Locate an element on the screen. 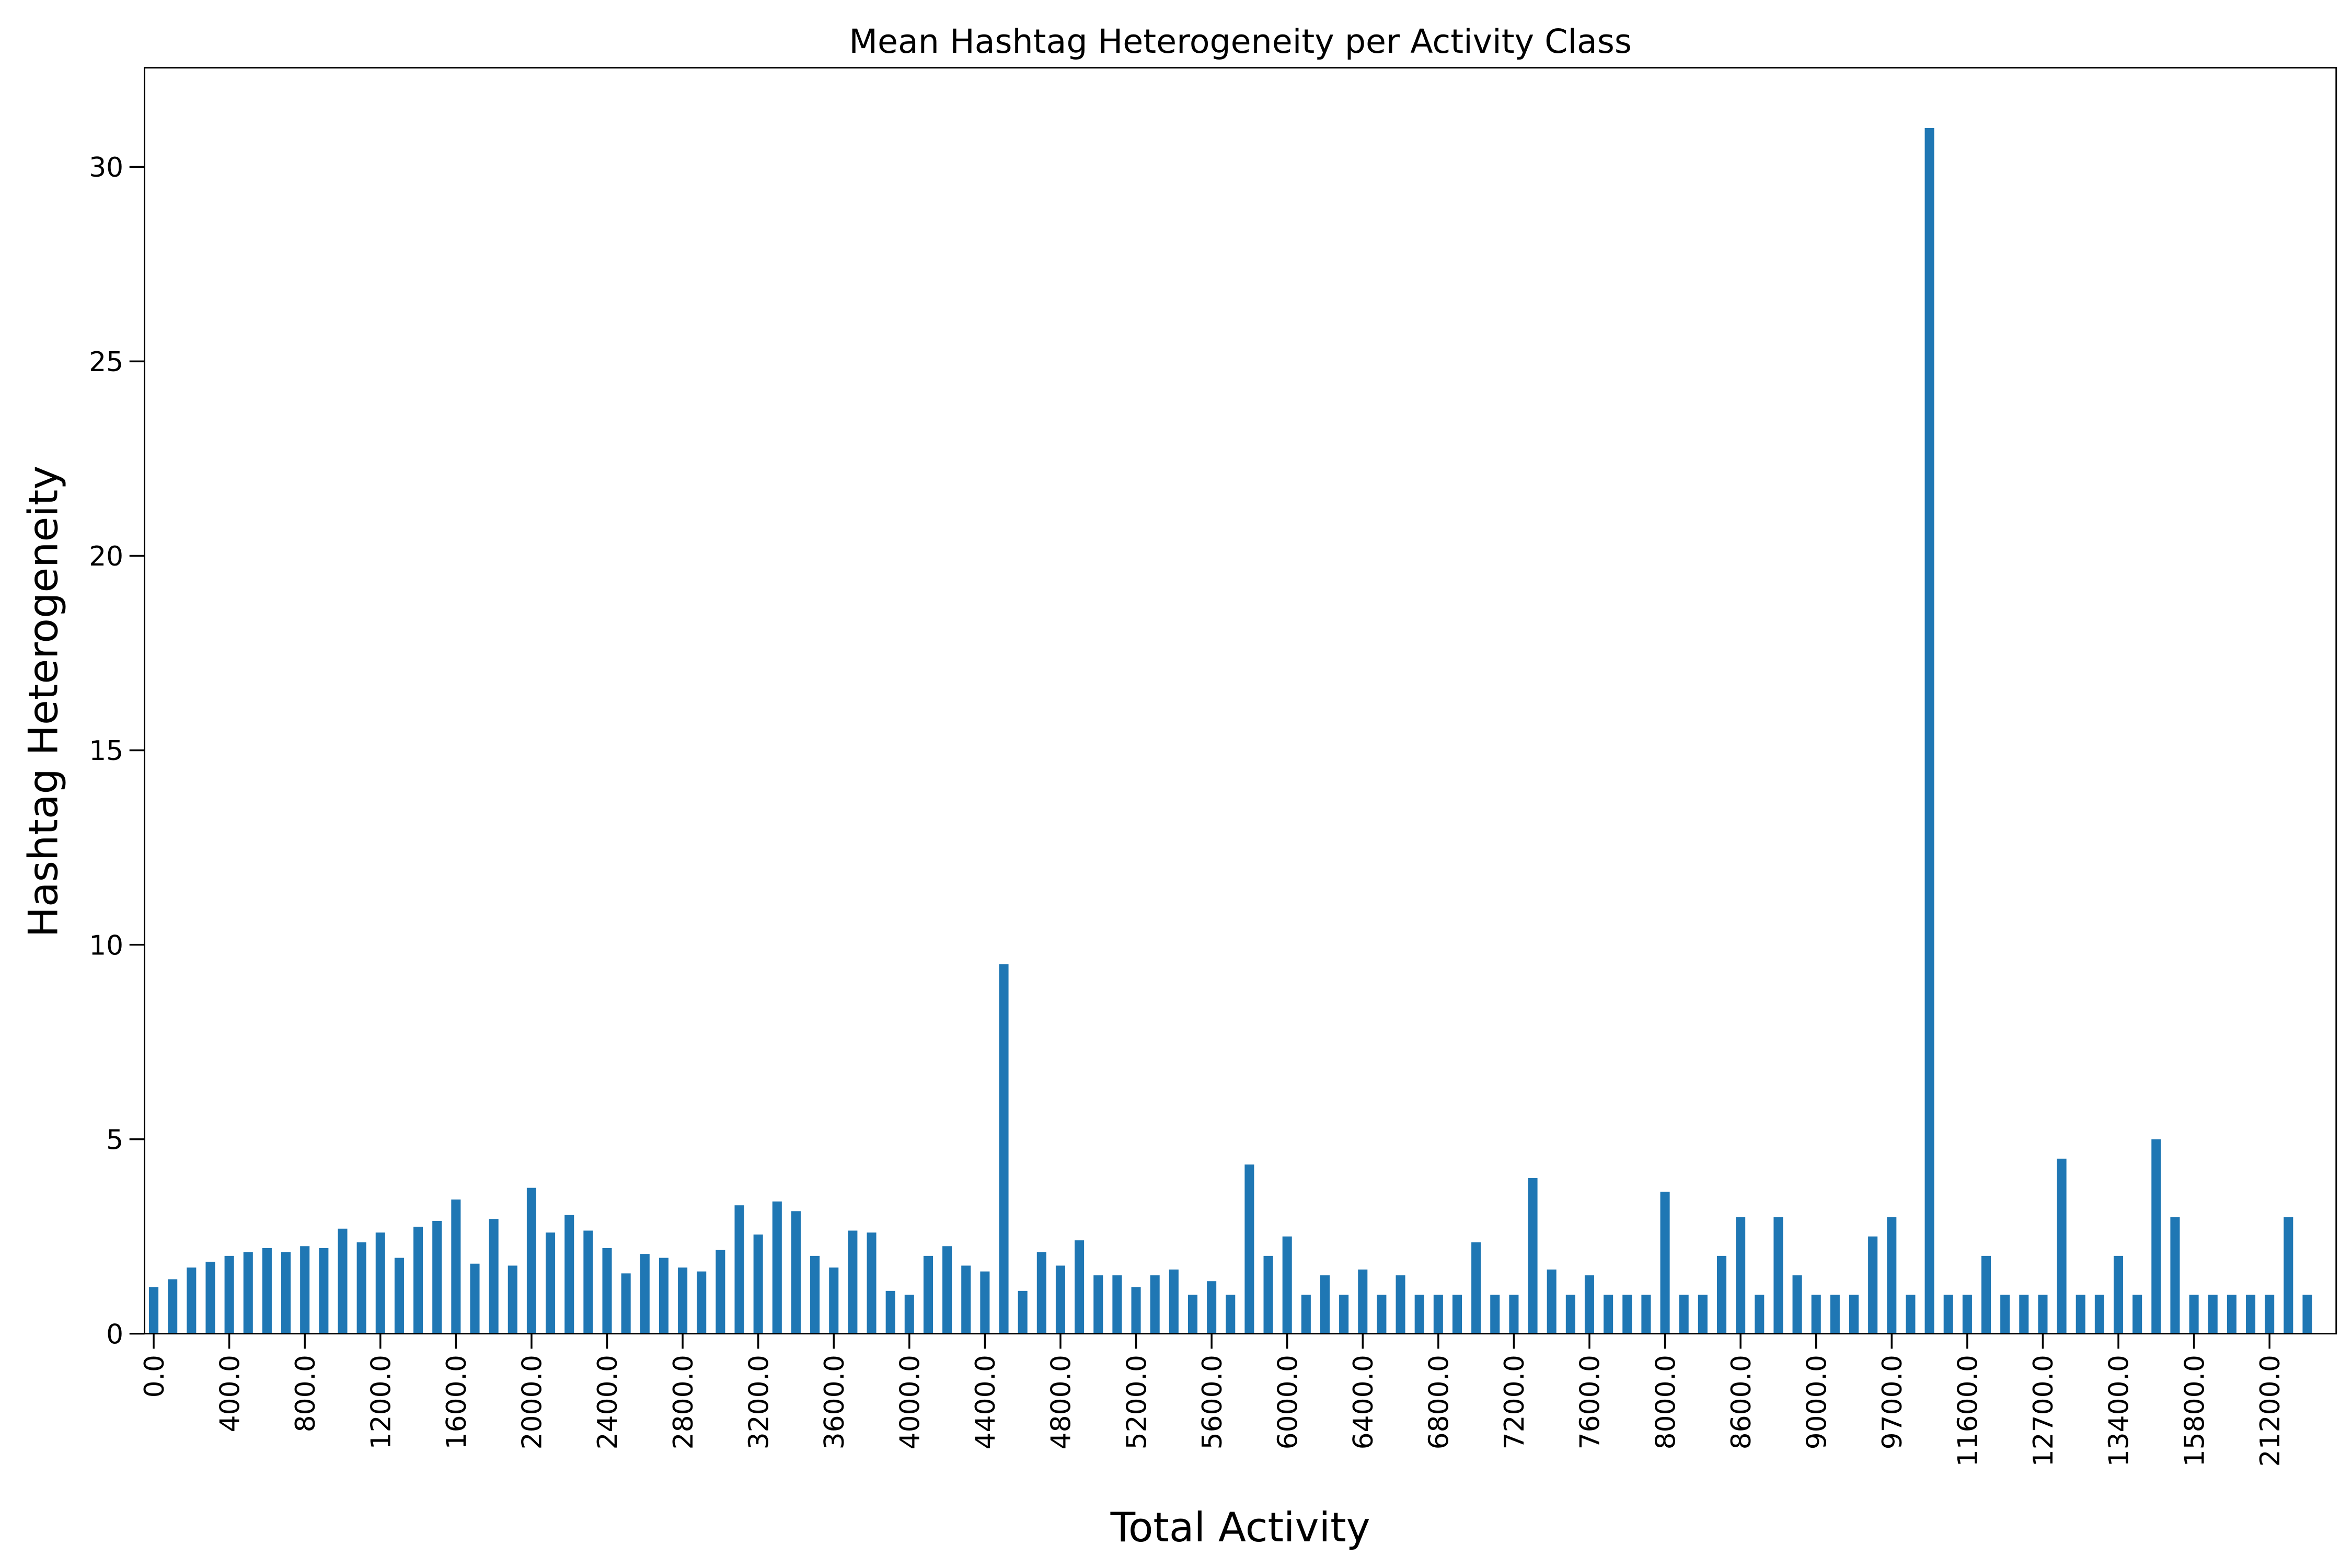 The width and height of the screenshot is (2352, 1568). x-tick-label: 9700.0 is located at coordinates (1892, 1402).